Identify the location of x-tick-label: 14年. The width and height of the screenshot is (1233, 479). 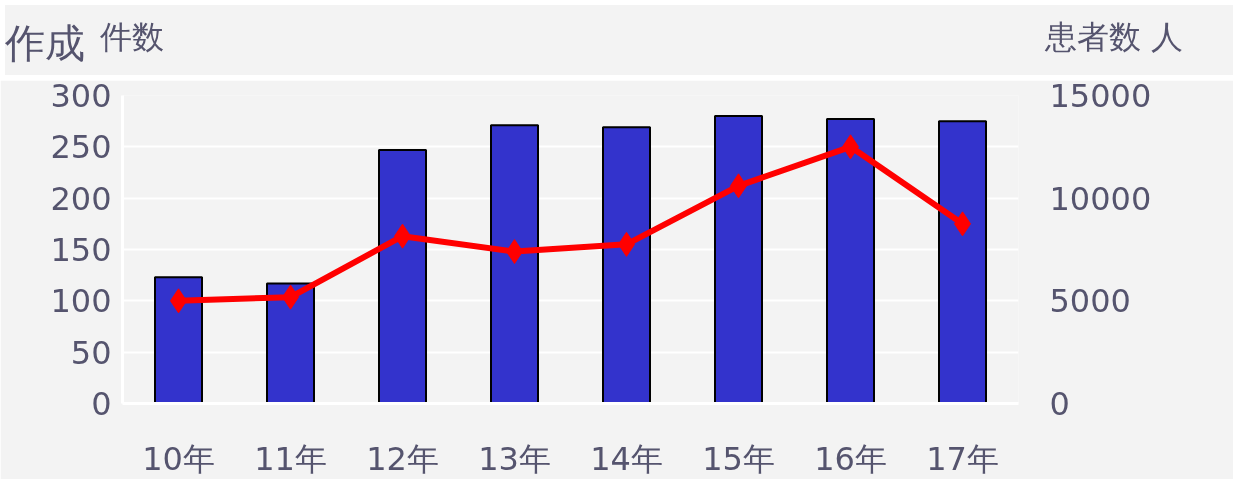
(626, 458).